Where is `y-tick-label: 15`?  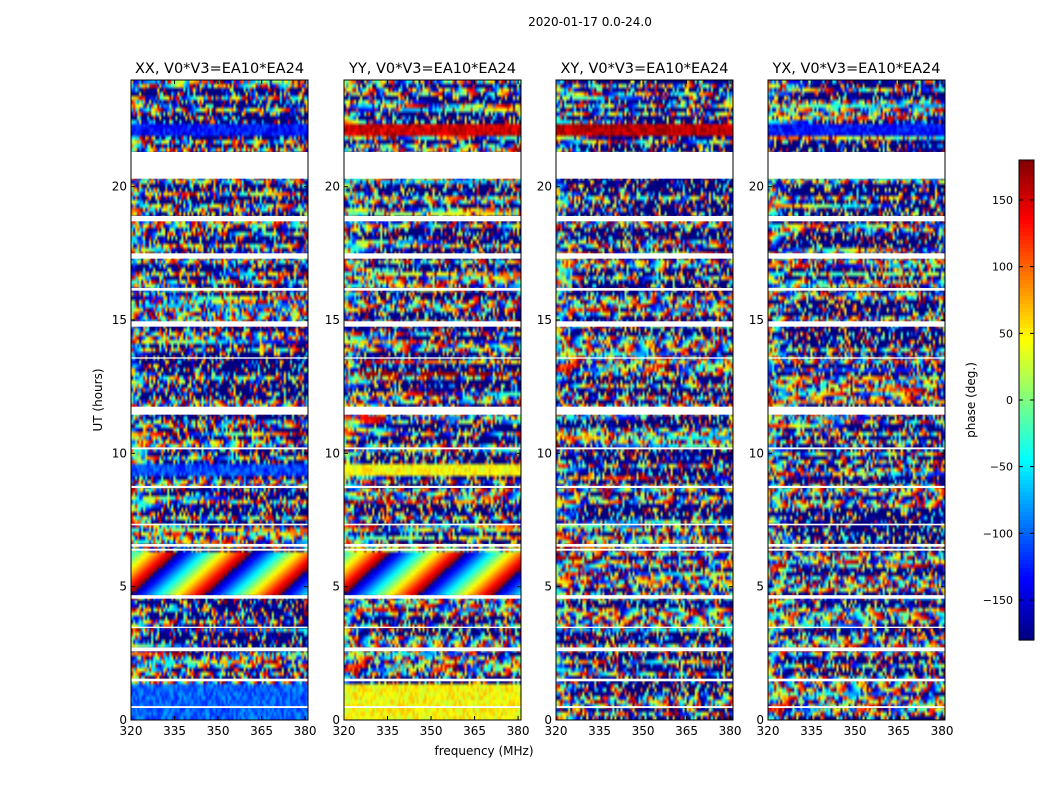
y-tick-label: 15 is located at coordinates (119, 320).